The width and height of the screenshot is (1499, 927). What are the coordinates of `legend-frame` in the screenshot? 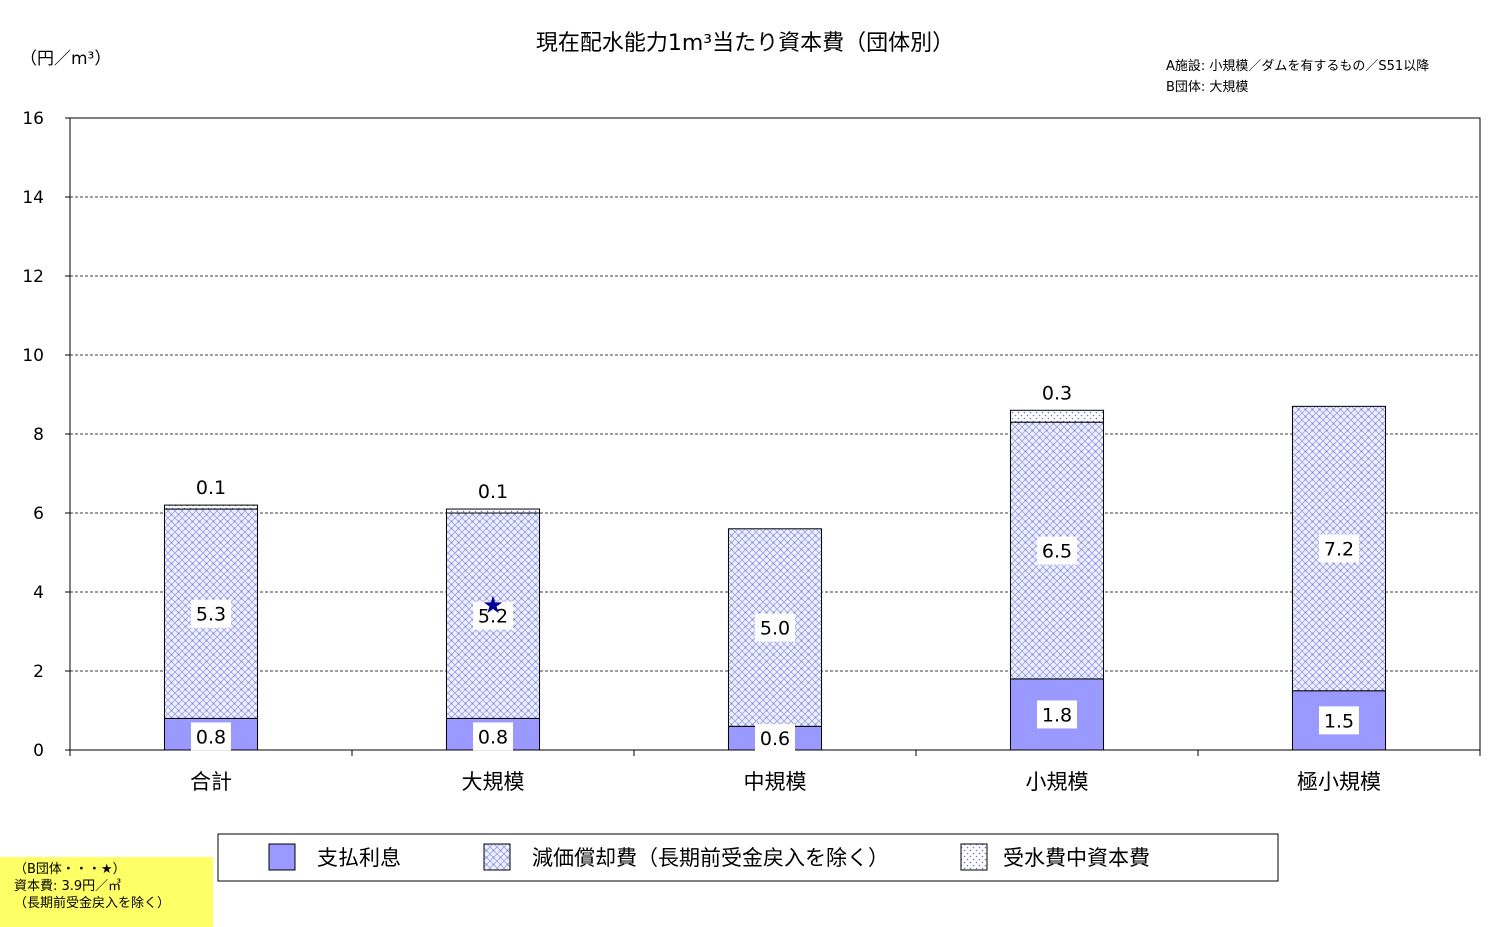 It's located at (748, 857).